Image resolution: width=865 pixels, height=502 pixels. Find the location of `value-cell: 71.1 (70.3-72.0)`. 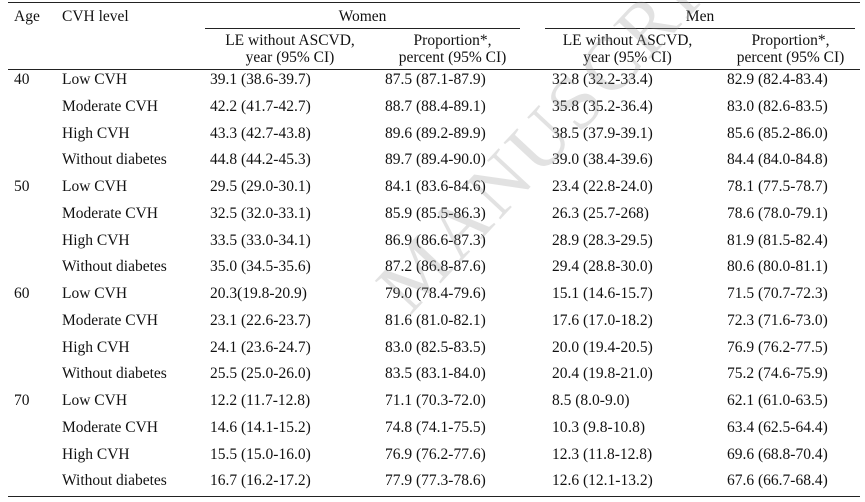

value-cell: 71.1 (70.3-72.0) is located at coordinates (435, 400).